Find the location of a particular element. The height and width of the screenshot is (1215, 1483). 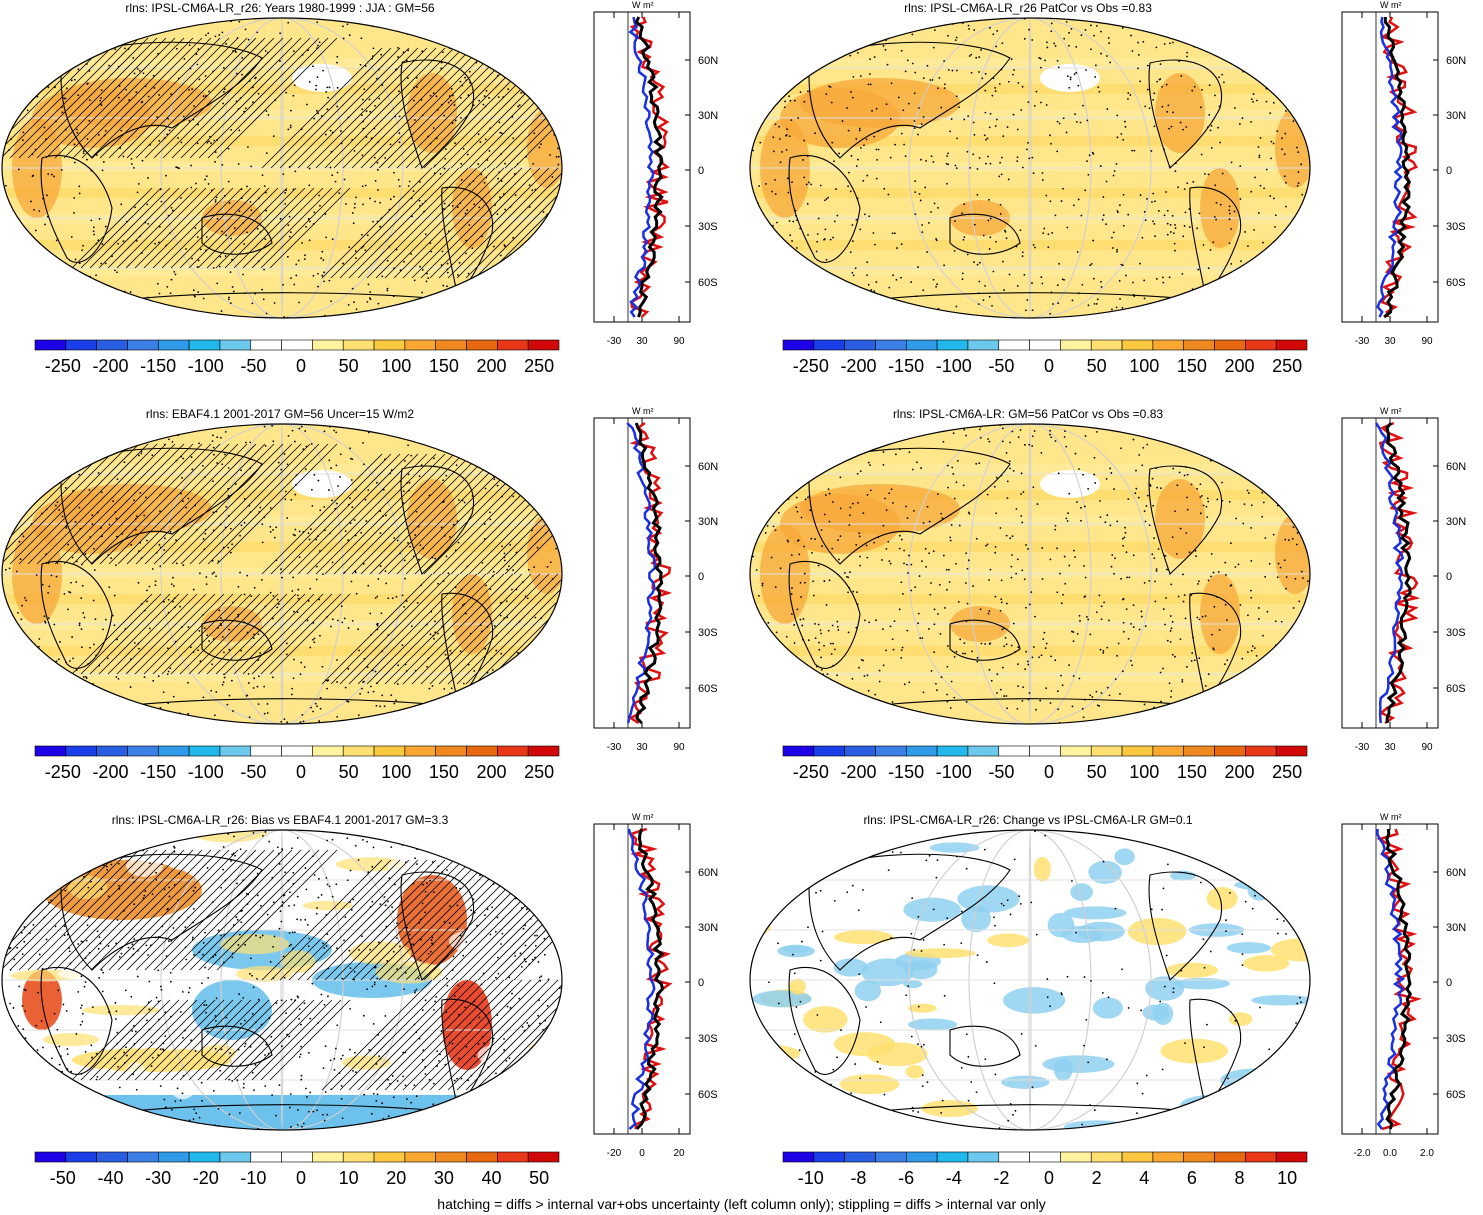

colorbar-label: -50 is located at coordinates (253, 366).